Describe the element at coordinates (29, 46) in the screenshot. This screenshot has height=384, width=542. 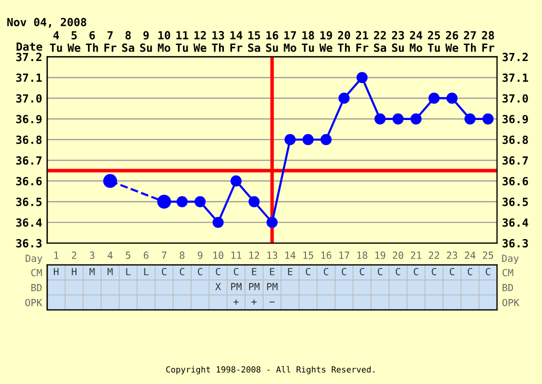
I see `x-axis-title: Date` at that location.